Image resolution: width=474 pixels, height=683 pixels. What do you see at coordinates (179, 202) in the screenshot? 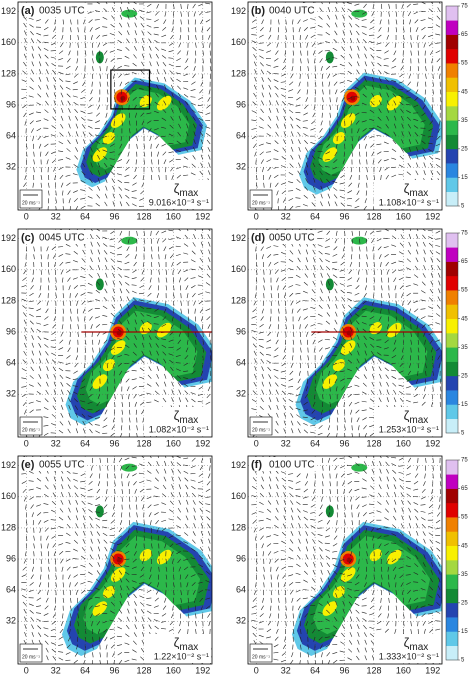
I see `zeta-value: 9.016×10⁻³ s⁻¹` at bounding box center [179, 202].